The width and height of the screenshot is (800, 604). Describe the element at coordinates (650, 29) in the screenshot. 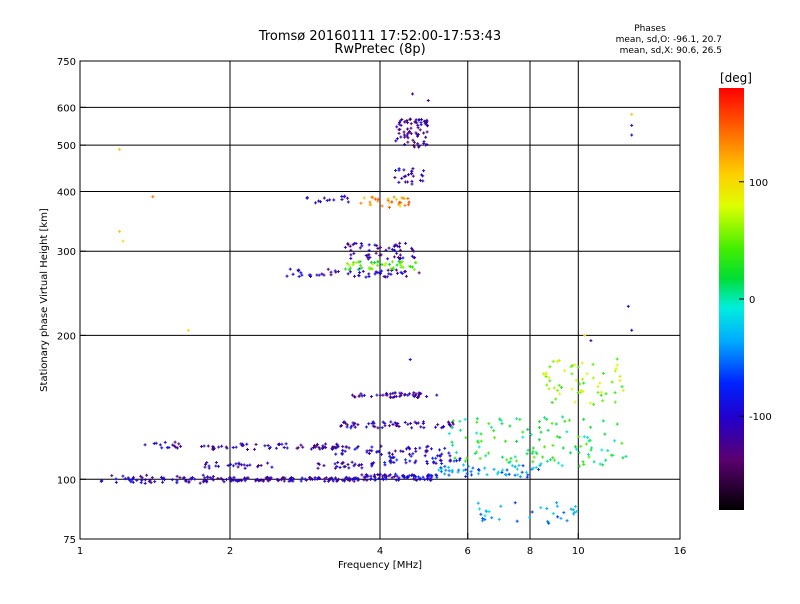

I see `phases-header: Phases` at that location.